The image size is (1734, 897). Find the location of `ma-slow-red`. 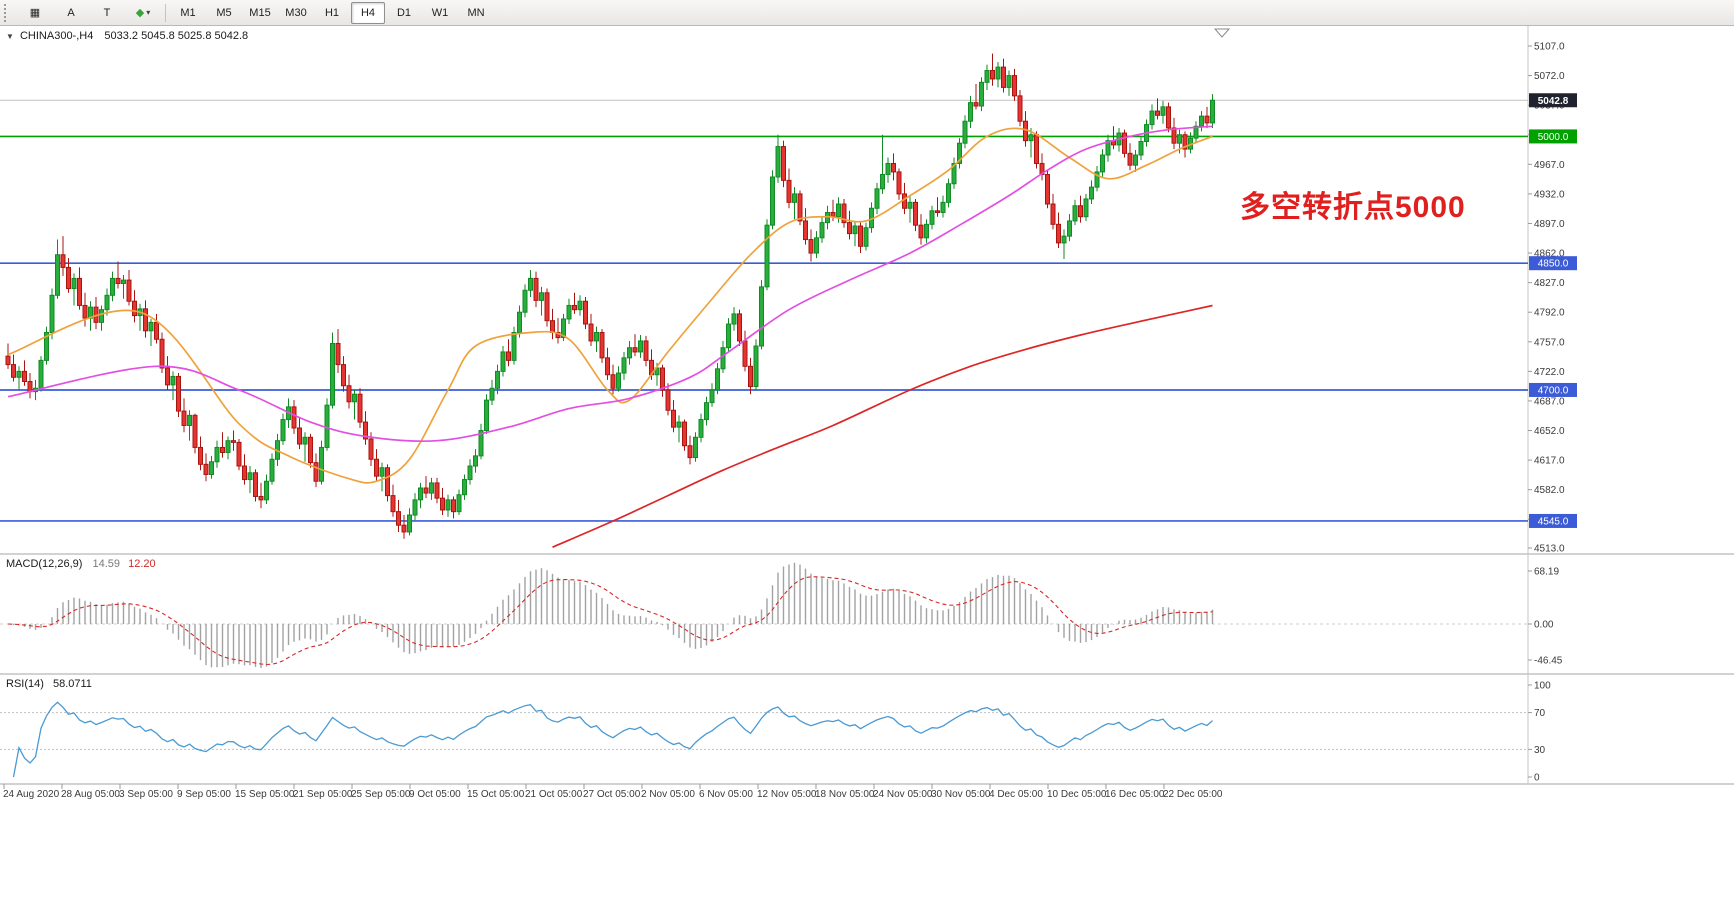

ma-slow-red is located at coordinates (882, 426).